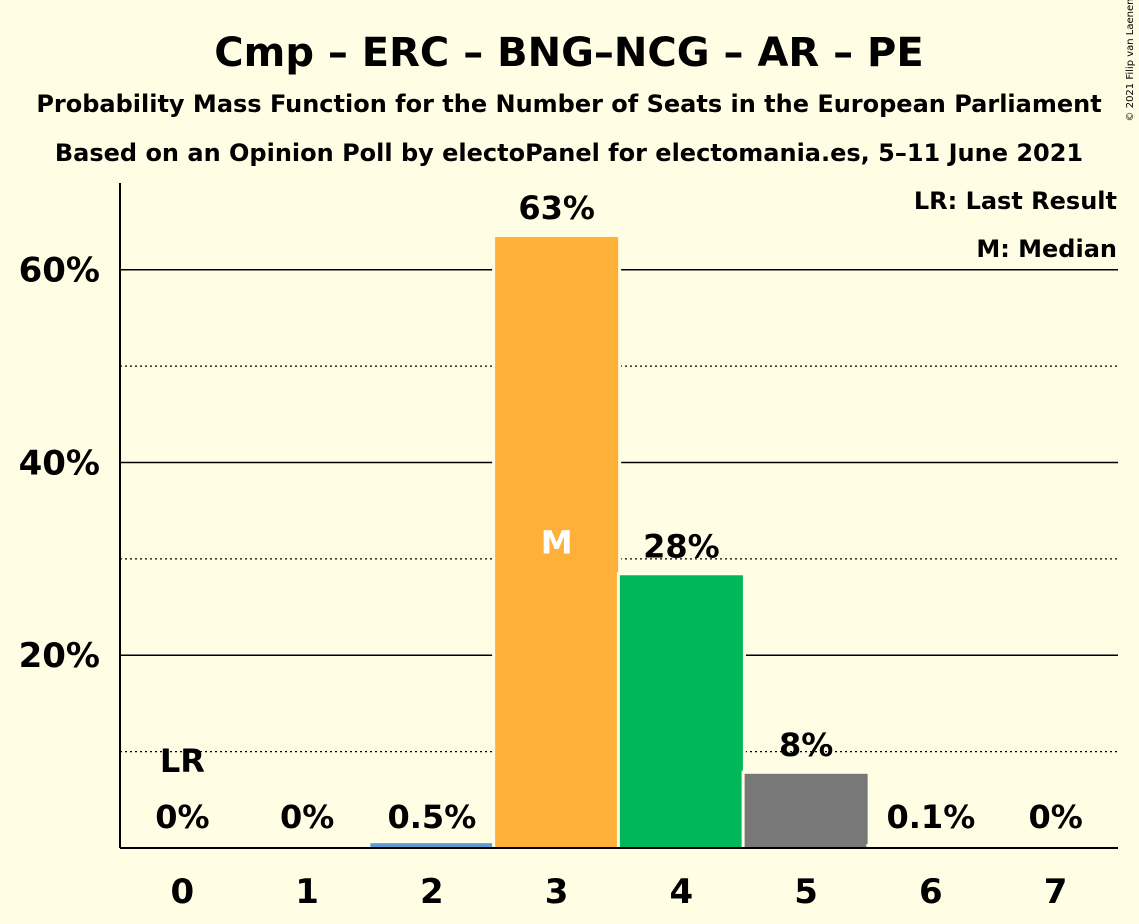 The image size is (1139, 924). Describe the element at coordinates (682, 892) in the screenshot. I see `x-tick-label: 4` at that location.